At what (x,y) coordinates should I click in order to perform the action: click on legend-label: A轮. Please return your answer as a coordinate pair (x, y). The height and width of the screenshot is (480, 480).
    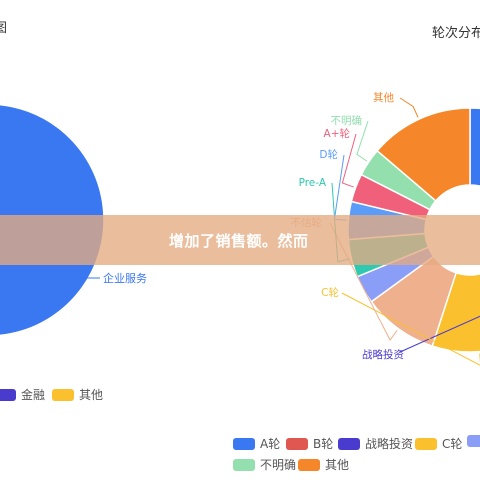
    Looking at the image, I should click on (270, 444).